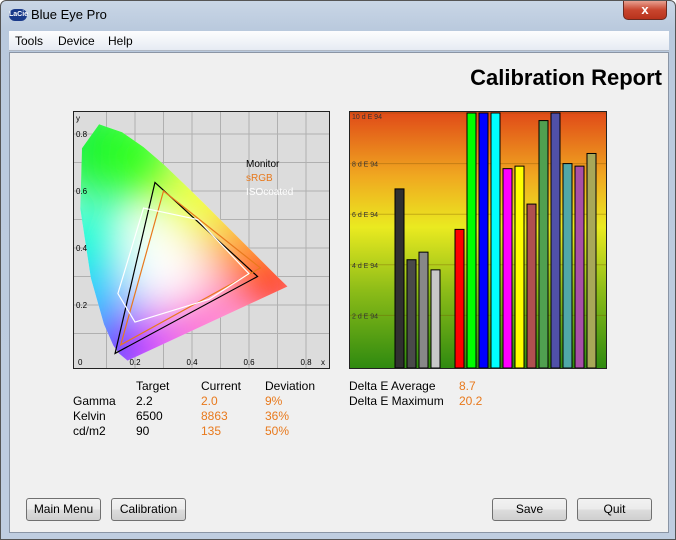  Describe the element at coordinates (614, 509) in the screenshot. I see `quit-button: Quit` at that location.